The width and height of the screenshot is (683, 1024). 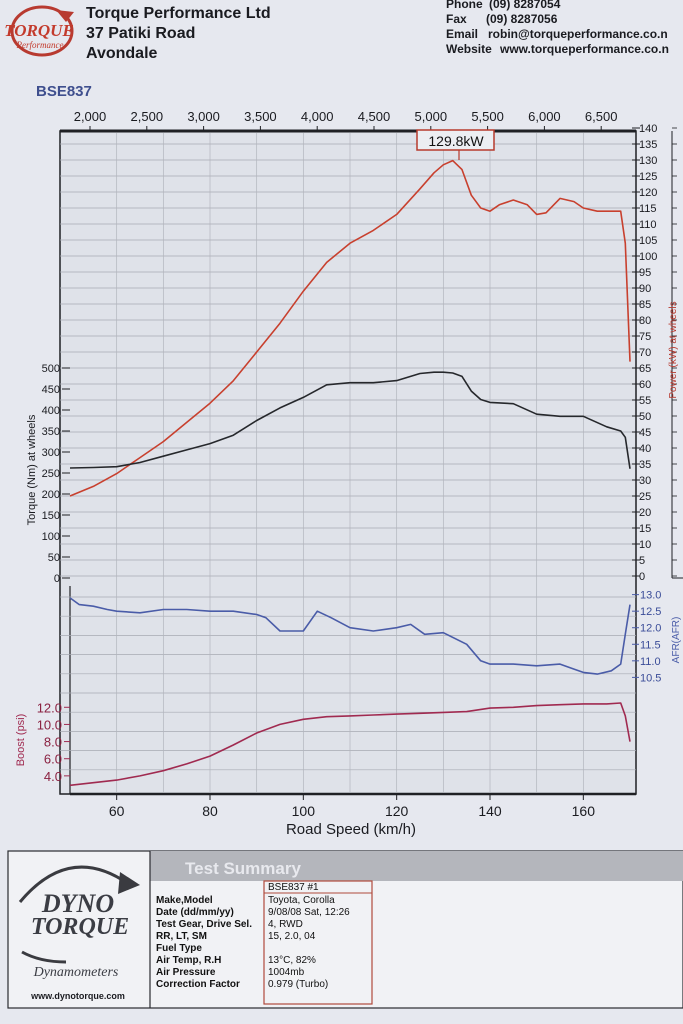 What do you see at coordinates (32, 469) in the screenshot?
I see `torque-axis-title: Torque (Nm) at wheels` at bounding box center [32, 469].